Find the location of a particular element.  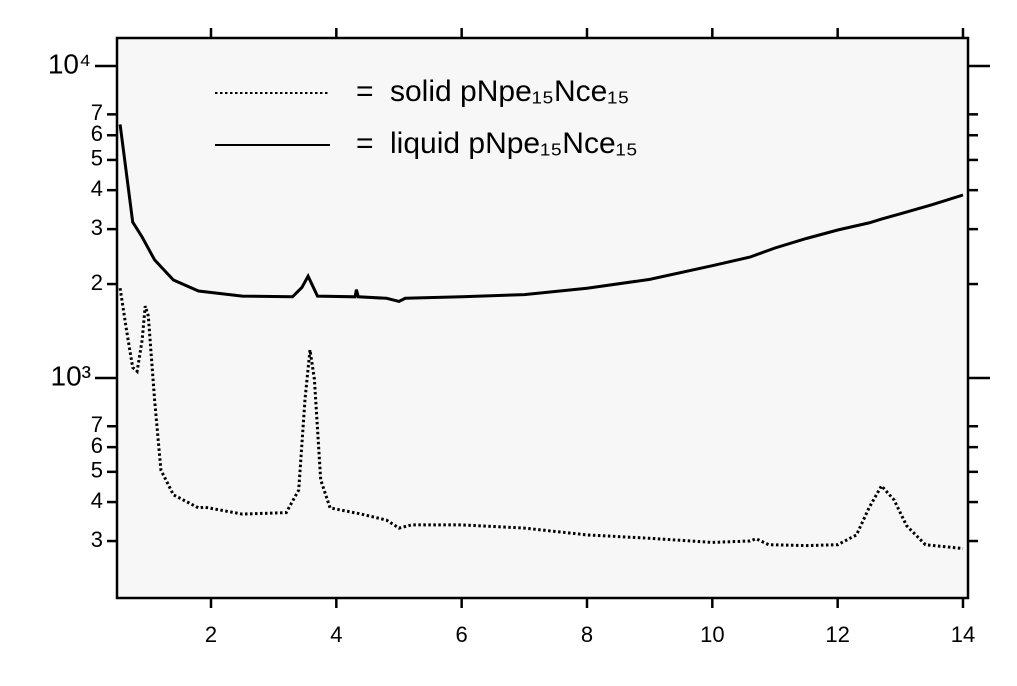

x-tick-label: 12 is located at coordinates (837, 634).